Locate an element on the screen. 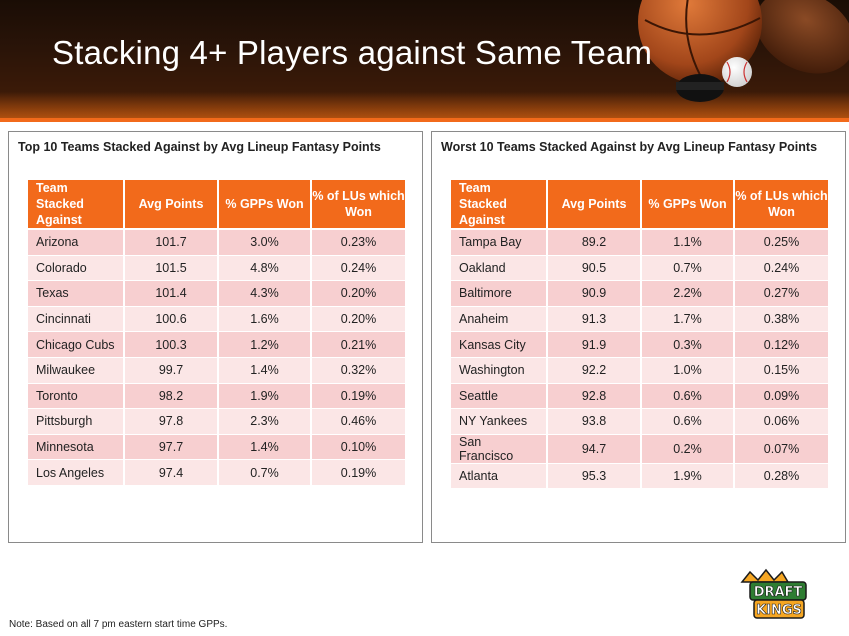 This screenshot has height=636, width=849. cell-gpps-won: 0.3% is located at coordinates (688, 345).